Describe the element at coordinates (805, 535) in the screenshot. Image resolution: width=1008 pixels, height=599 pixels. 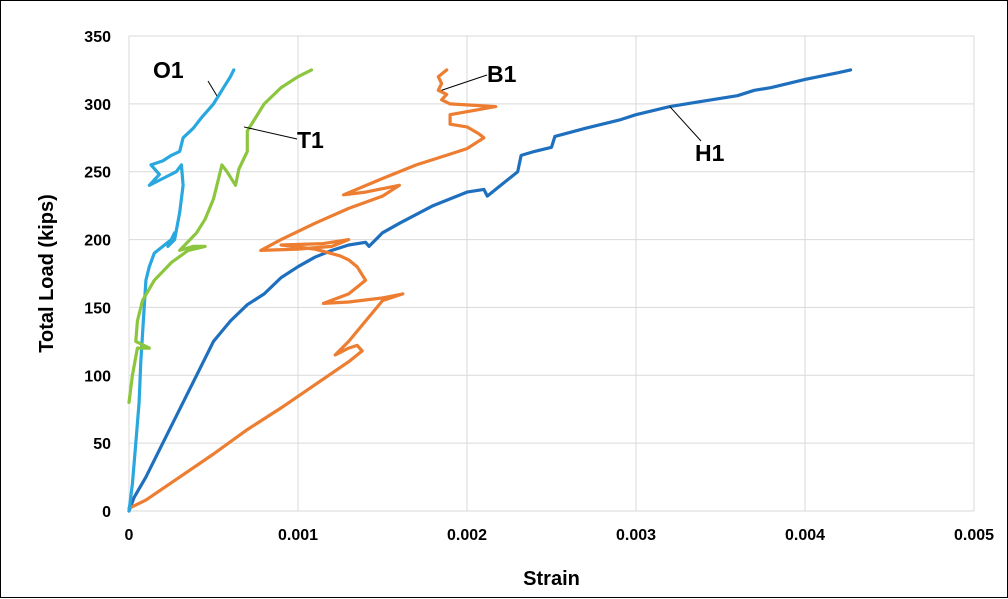
I see `x-tick-label: 0.004` at that location.